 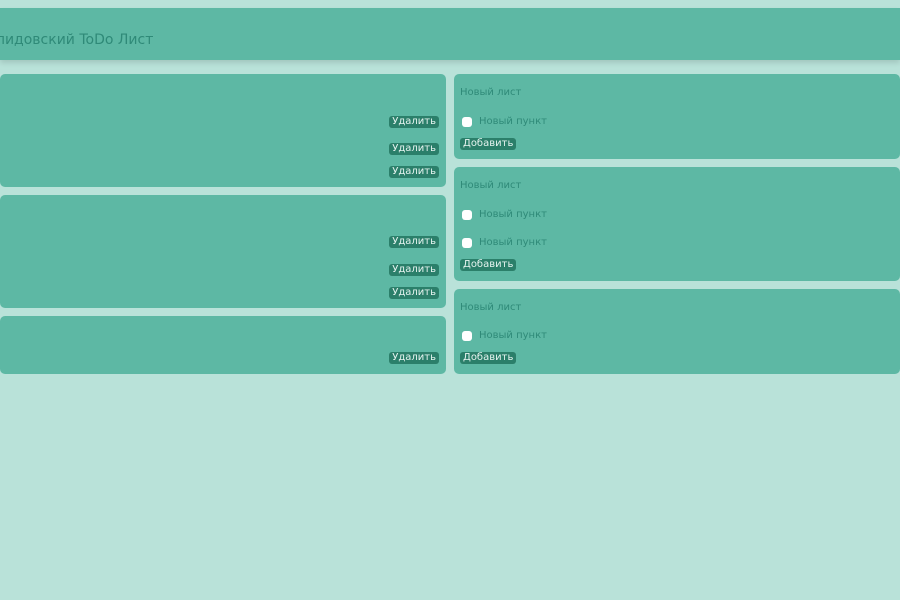 I want to click on left-card: Удалить, so click(x=223, y=345).